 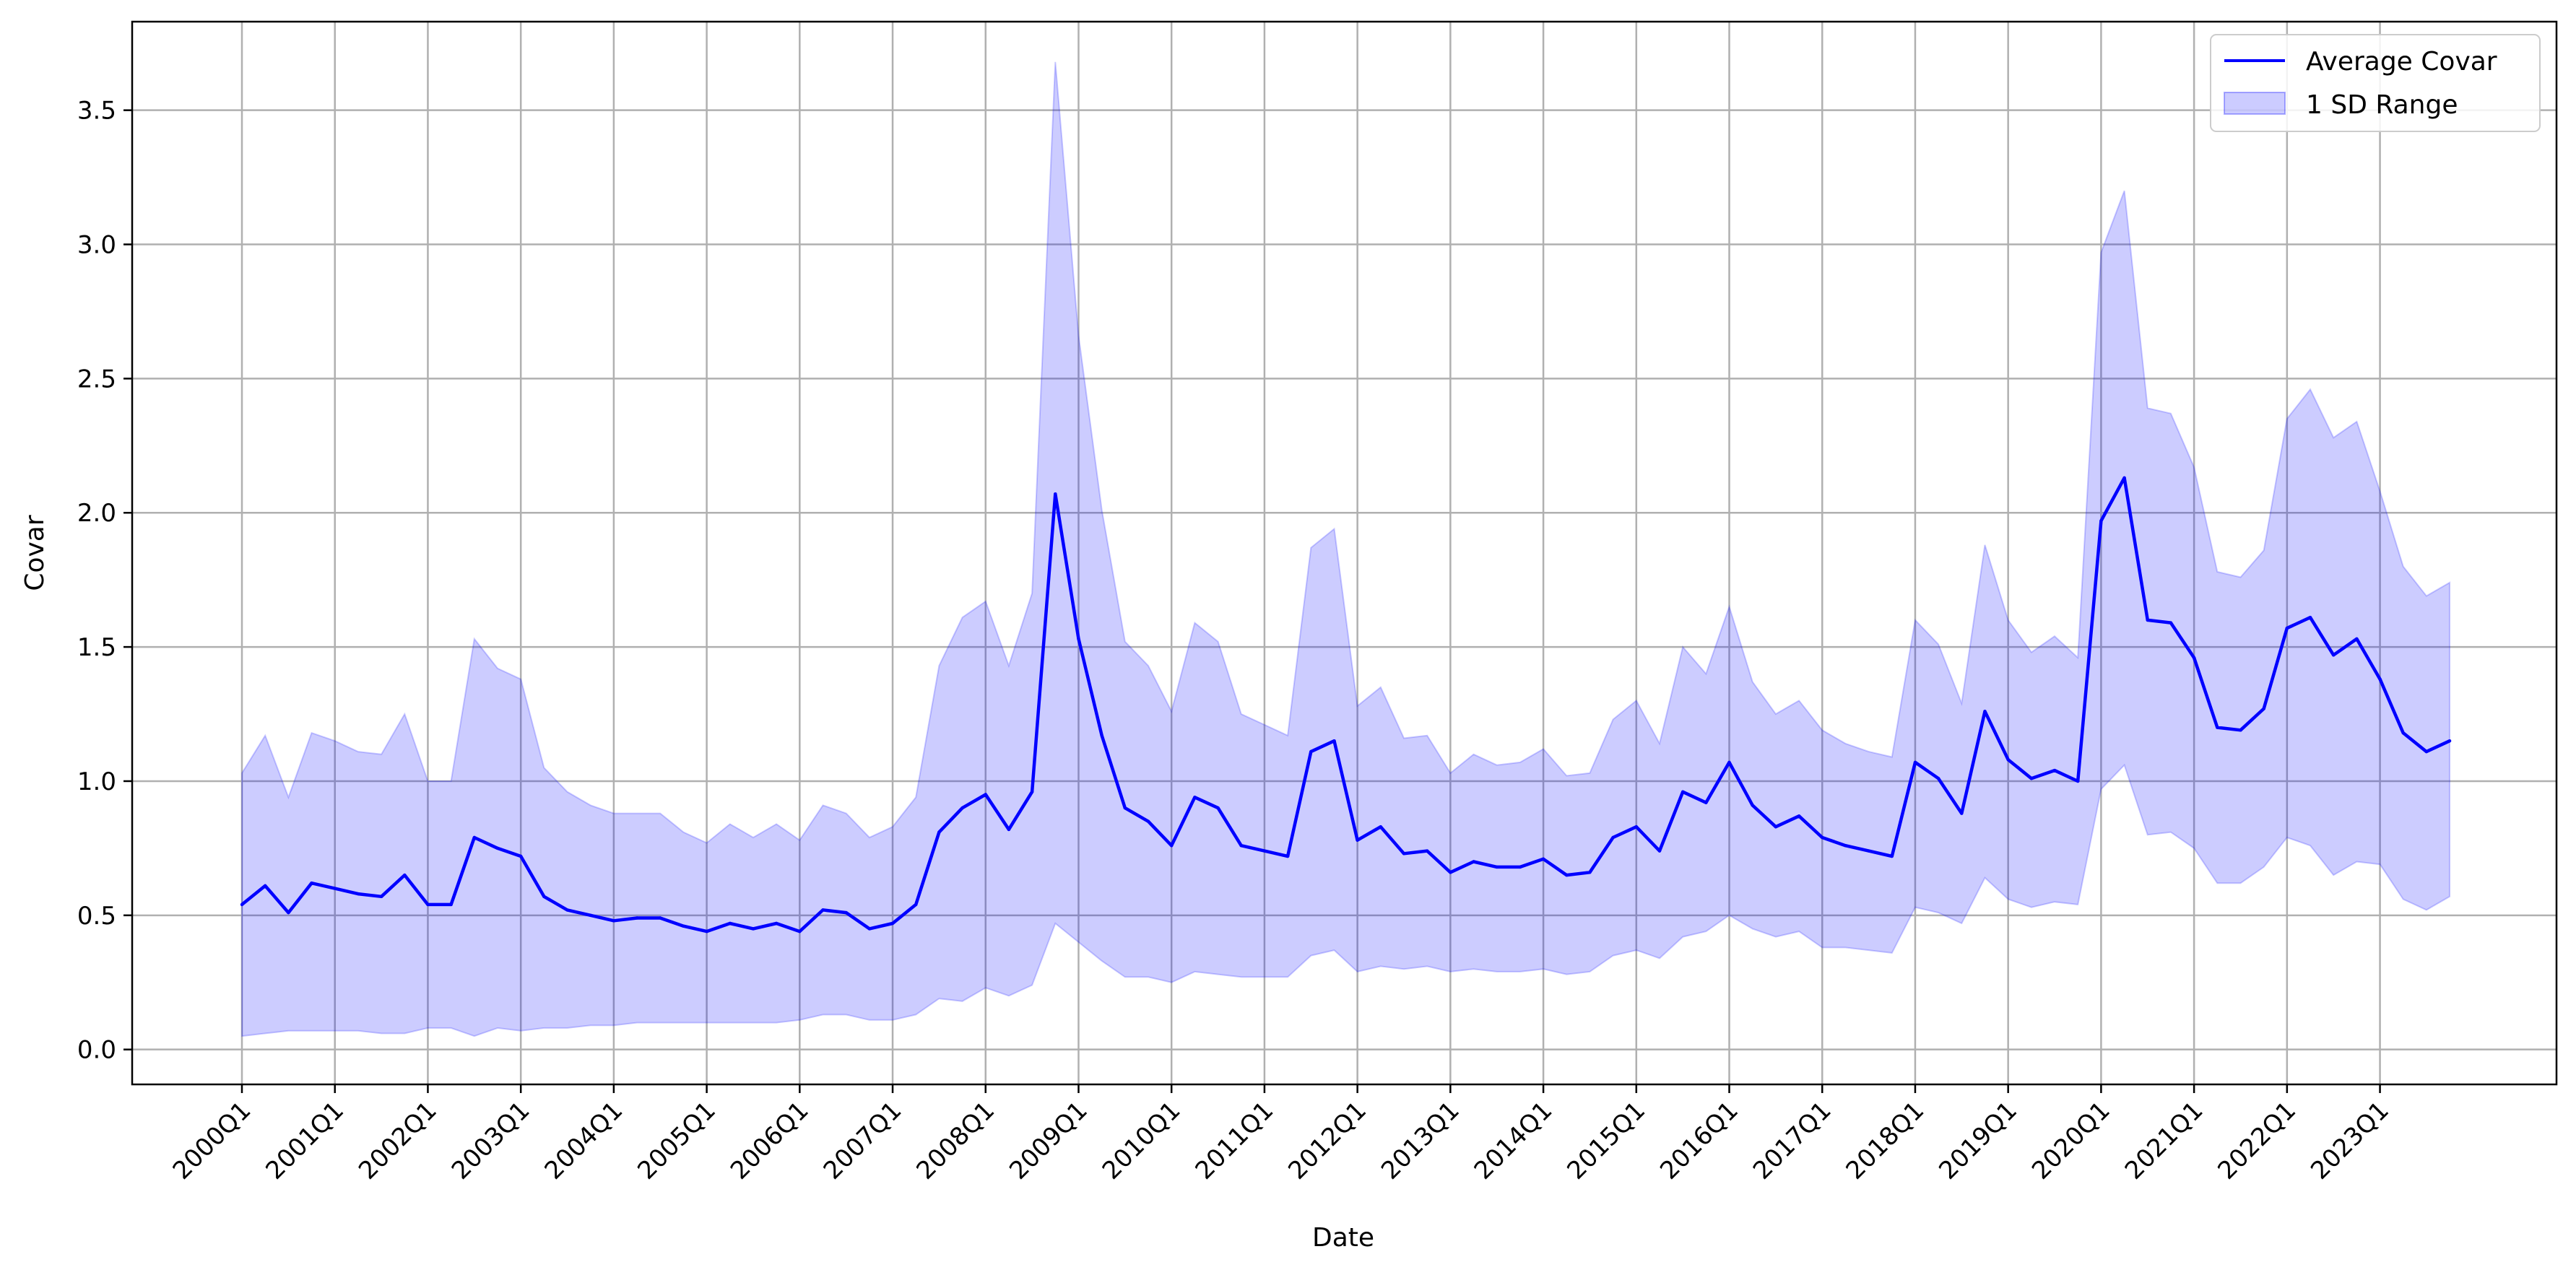 I want to click on legend-label-band: 1 SD Range, so click(x=2382, y=105).